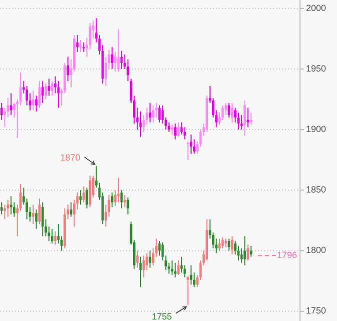  I want to click on y-tick-label: 1900, so click(316, 129).